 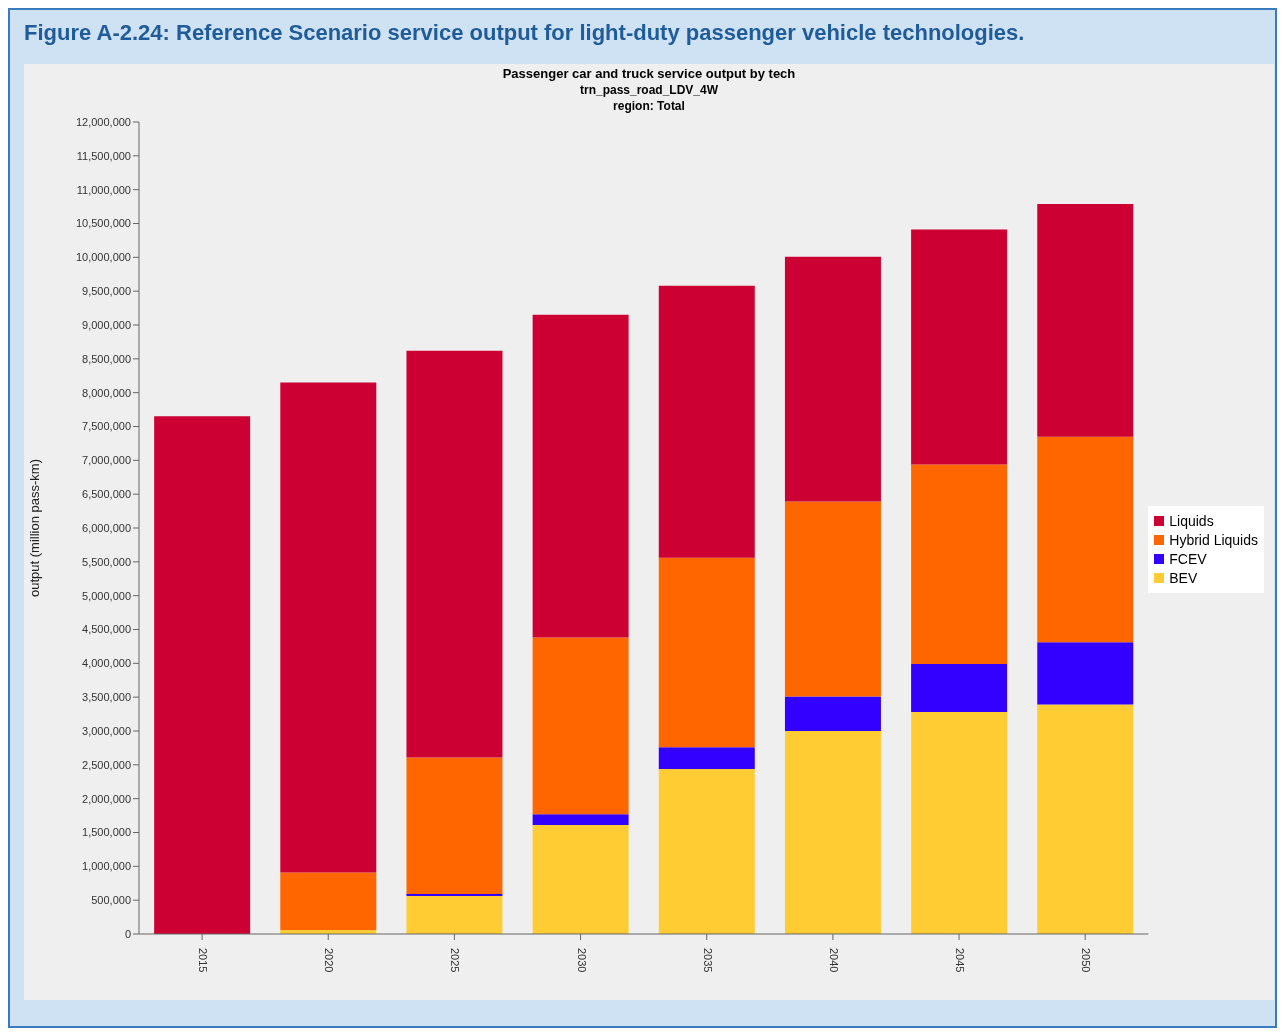 I want to click on y-tick-label: 7,000,000, so click(x=106, y=460).